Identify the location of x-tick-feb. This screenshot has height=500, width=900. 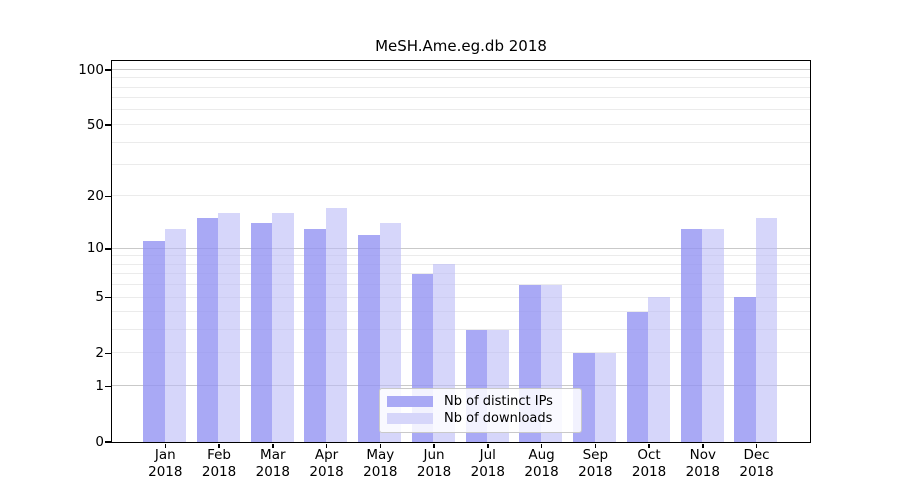
(219, 446).